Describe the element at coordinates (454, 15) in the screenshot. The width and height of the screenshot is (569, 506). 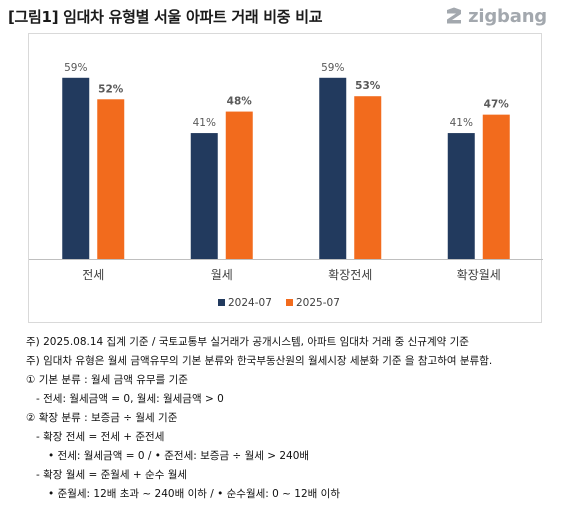
I see `zigbang-logo-icon` at that location.